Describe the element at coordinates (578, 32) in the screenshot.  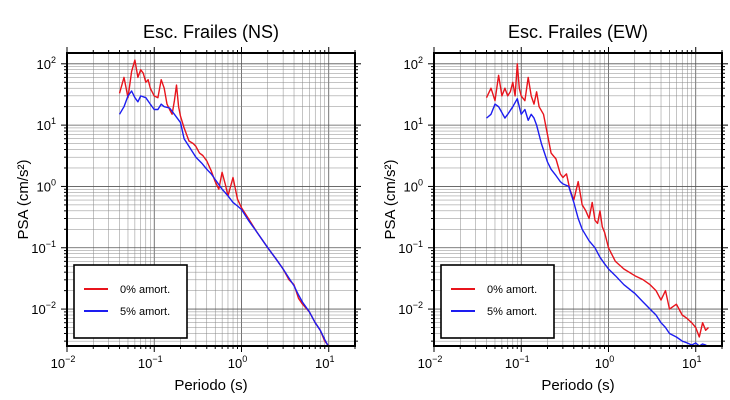
I see `chart-title: Esc. Frailes (EW)` at that location.